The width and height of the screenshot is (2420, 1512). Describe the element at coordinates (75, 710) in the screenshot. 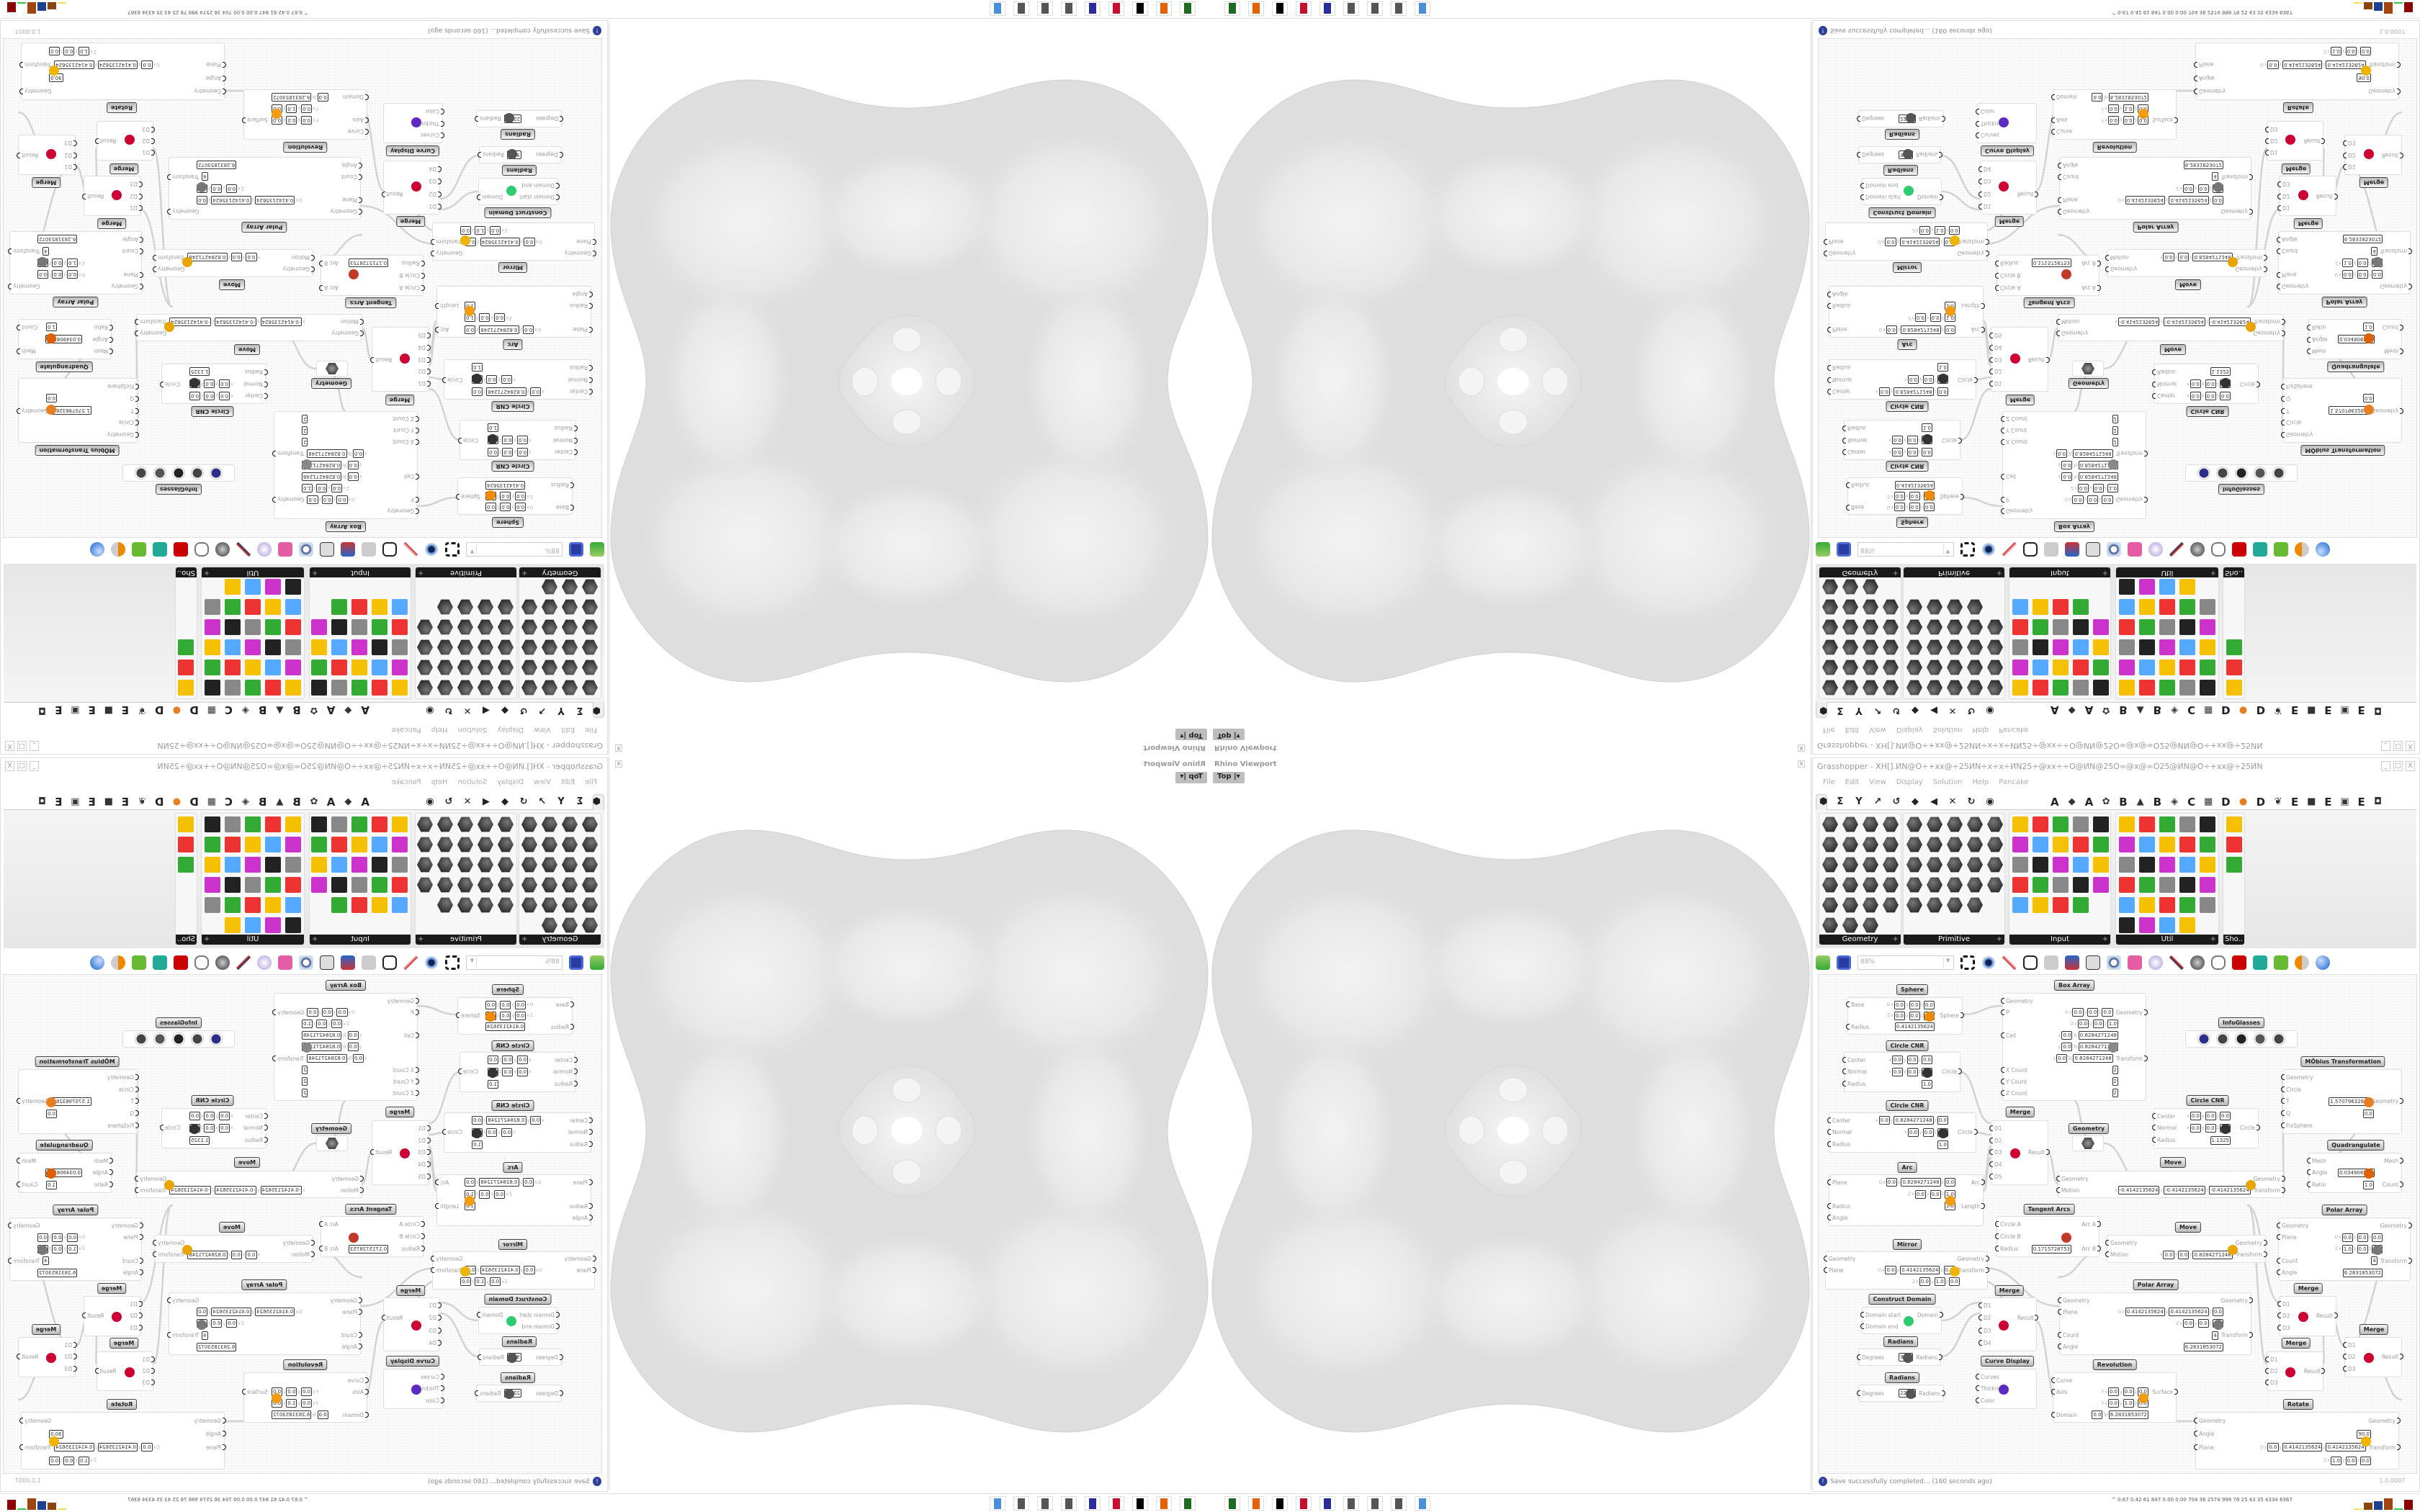

I see `plugin-tab-icon: ▣` at that location.